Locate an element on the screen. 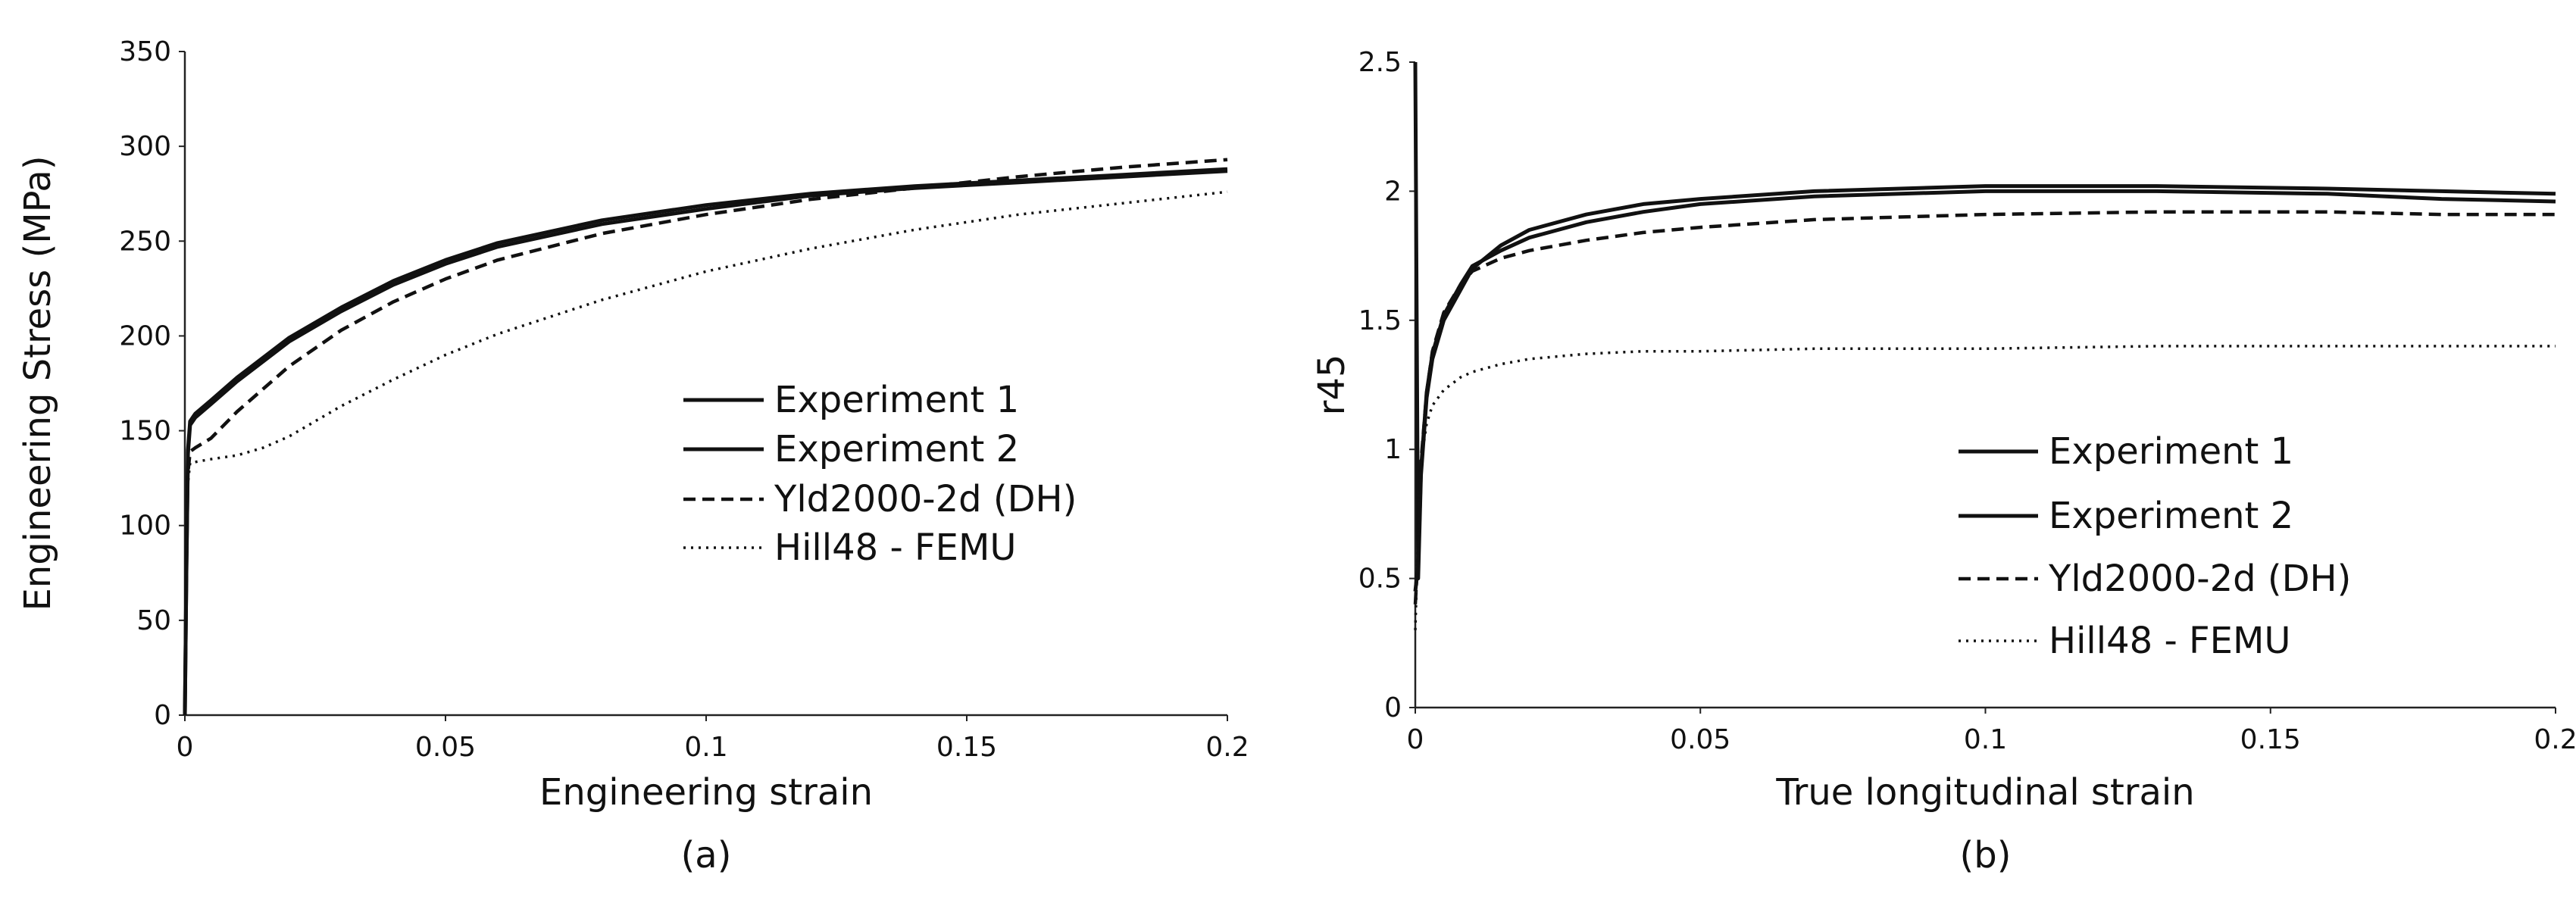 The width and height of the screenshot is (2576, 903). y-tick-label: 1 is located at coordinates (1393, 449).